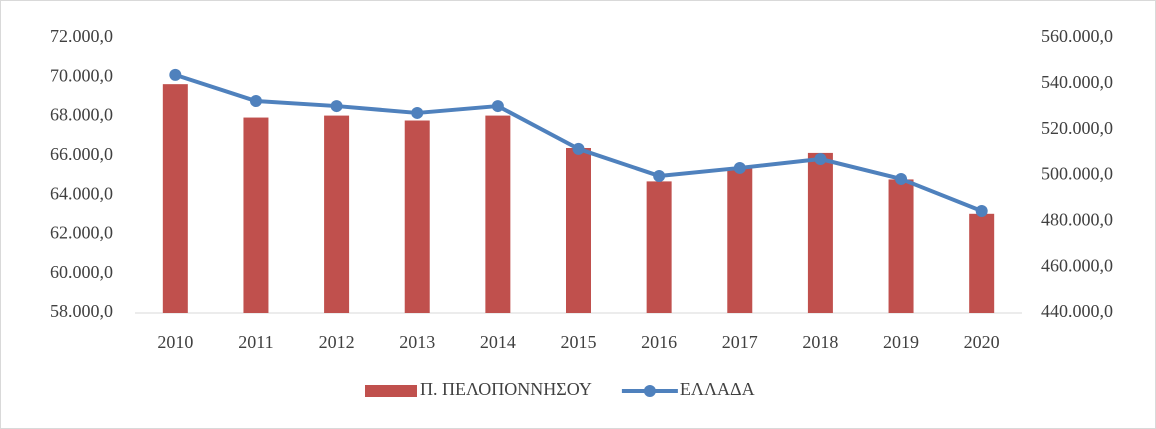  What do you see at coordinates (717, 389) in the screenshot?
I see `legend-label: ΕΛΛΑΔΑ` at bounding box center [717, 389].